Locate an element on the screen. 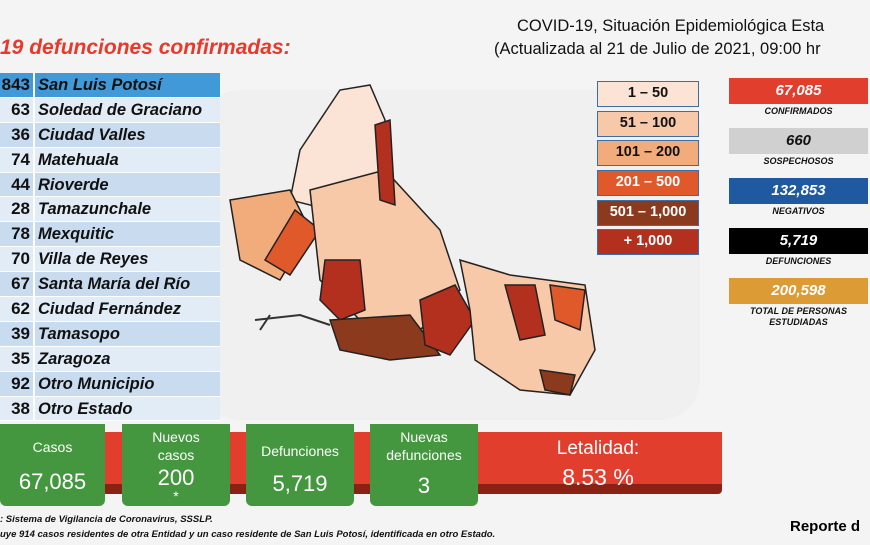 The image size is (870, 545). municipality-name: Villa de Reyes is located at coordinates (126, 259).